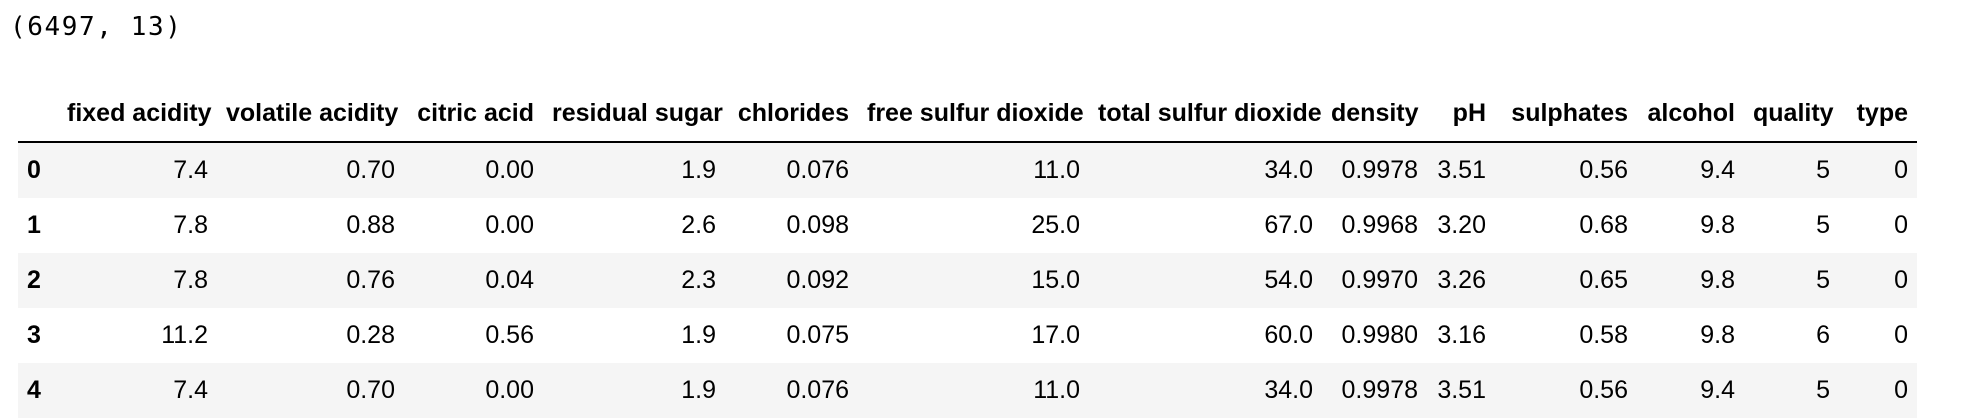 The image size is (1980, 418). What do you see at coordinates (370, 280) in the screenshot?
I see `cell-value: 0.76` at bounding box center [370, 280].